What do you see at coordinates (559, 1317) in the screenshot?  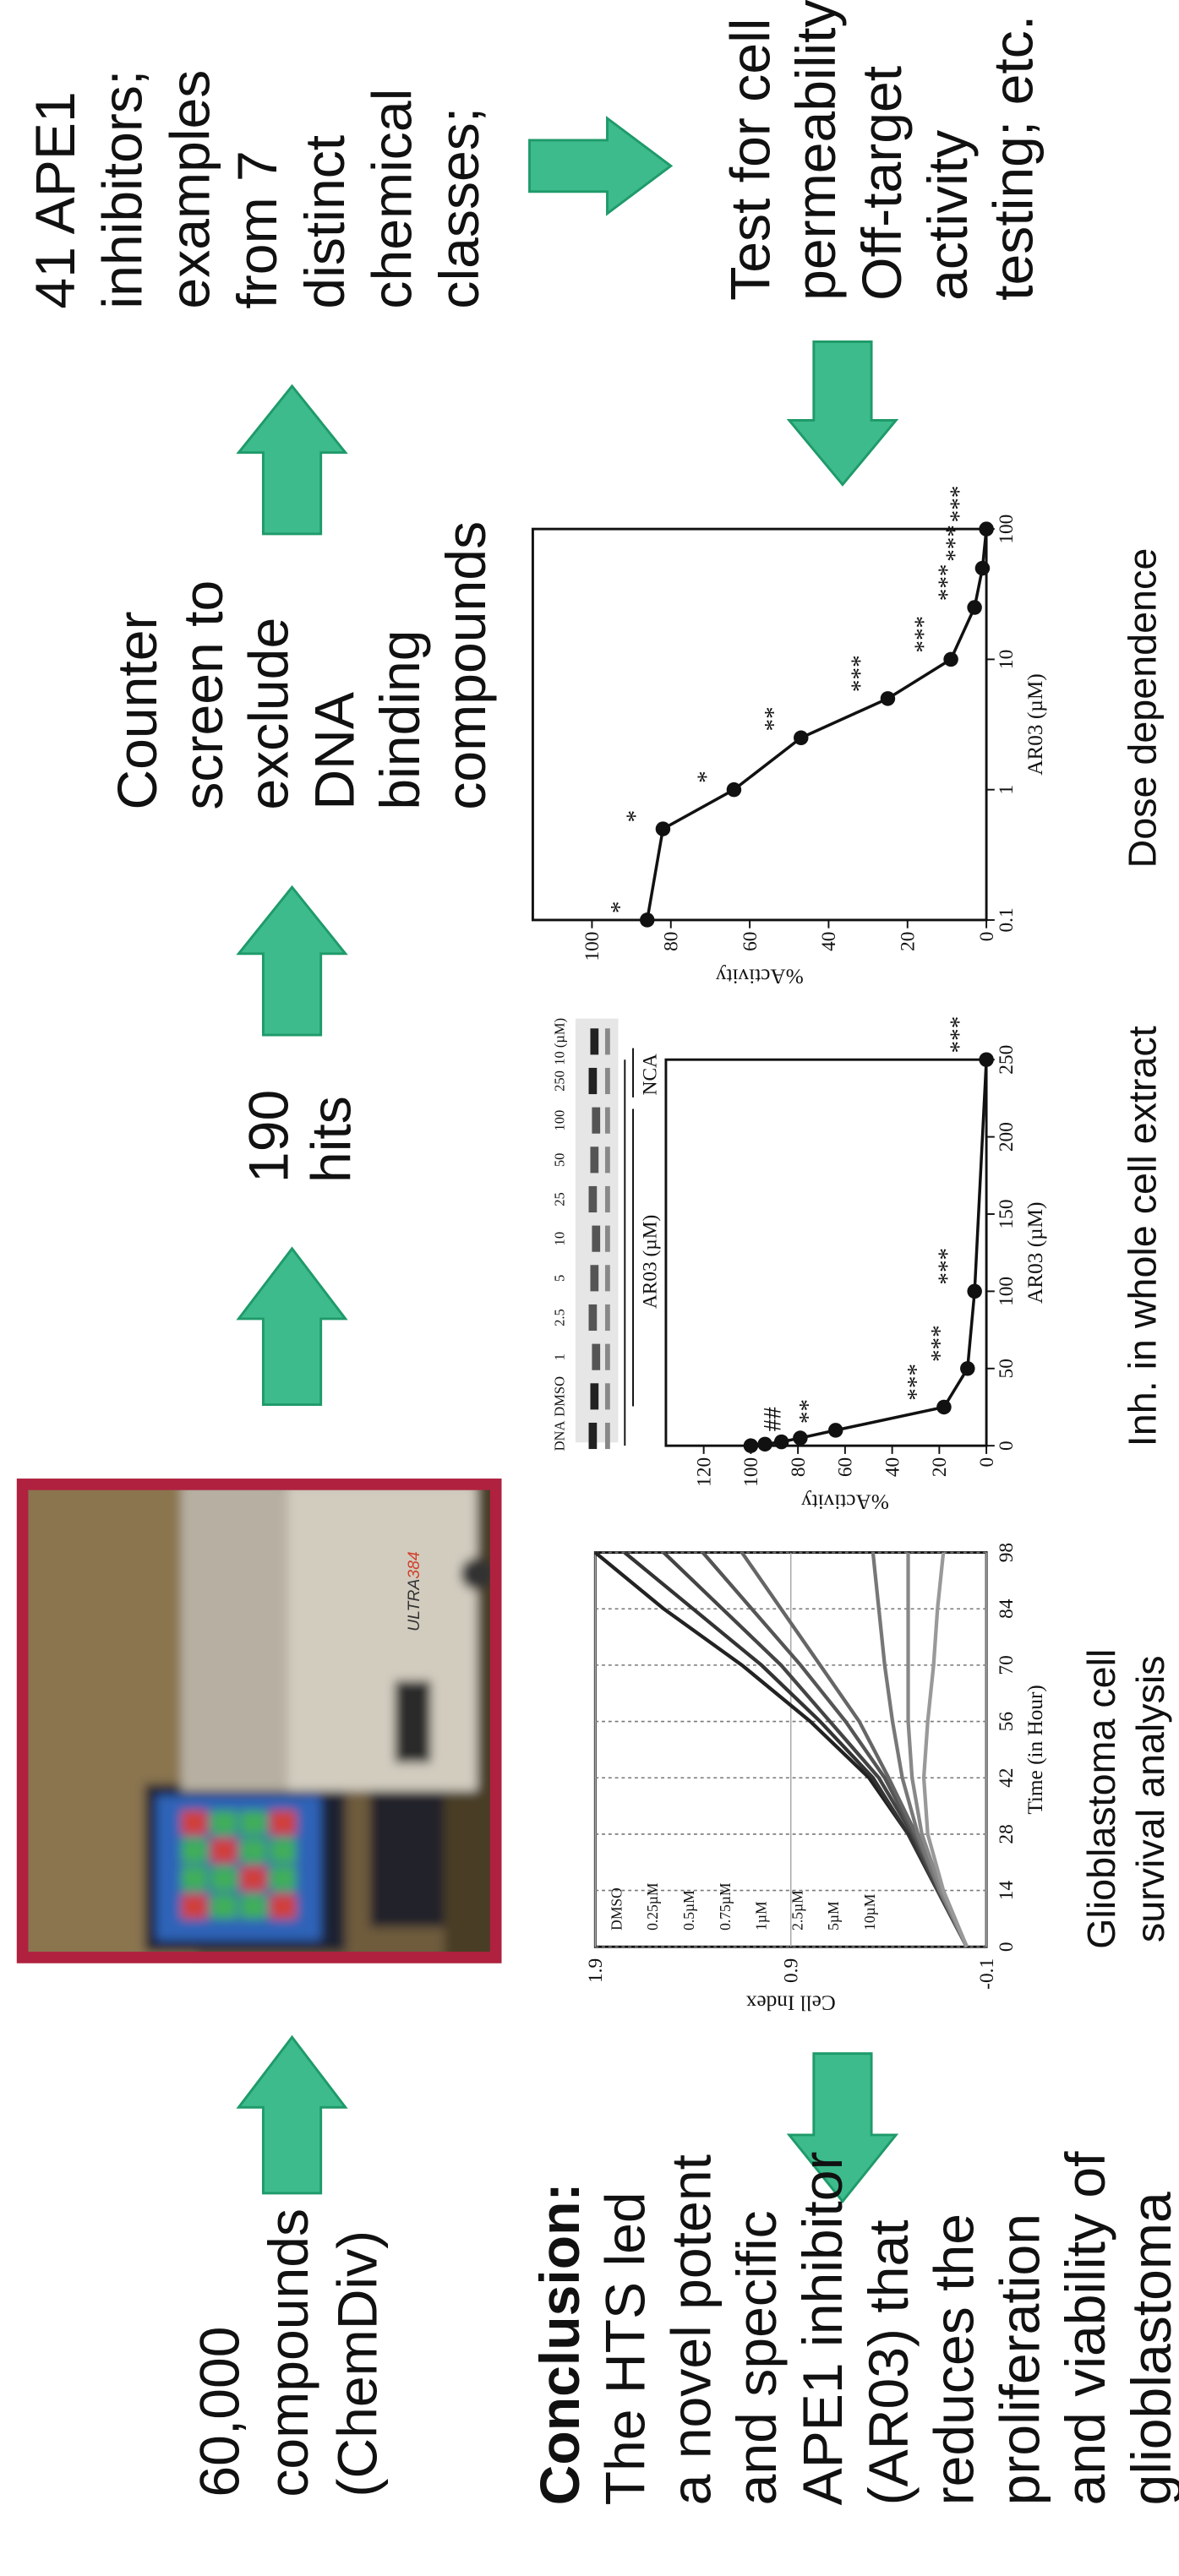 I see `gel-lane-label: 2.5` at bounding box center [559, 1317].